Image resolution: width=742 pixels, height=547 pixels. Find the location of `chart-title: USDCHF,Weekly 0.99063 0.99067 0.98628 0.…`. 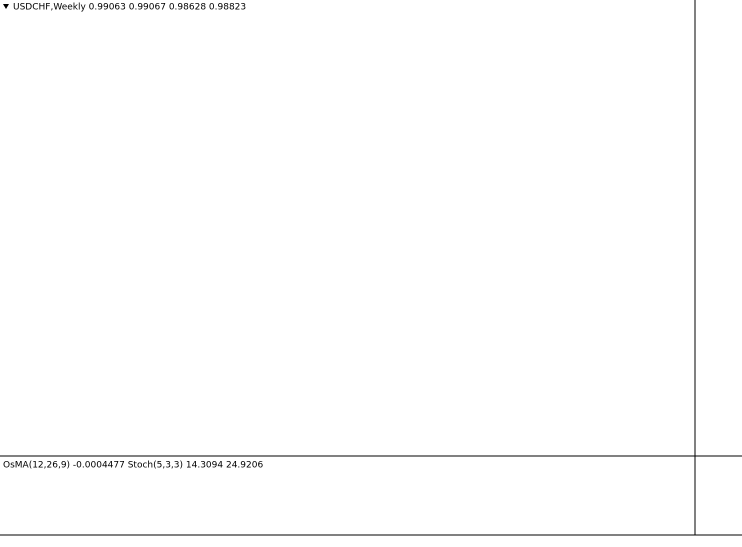

chart-title: USDCHF,Weekly 0.99063 0.99067 0.98628 0.… is located at coordinates (129, 8).